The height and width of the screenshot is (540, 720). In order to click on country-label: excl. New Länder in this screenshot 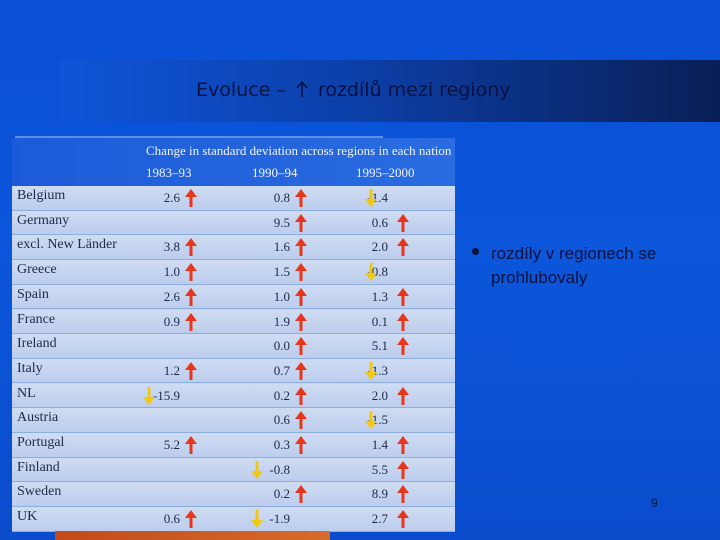, I will do `click(67, 245)`.